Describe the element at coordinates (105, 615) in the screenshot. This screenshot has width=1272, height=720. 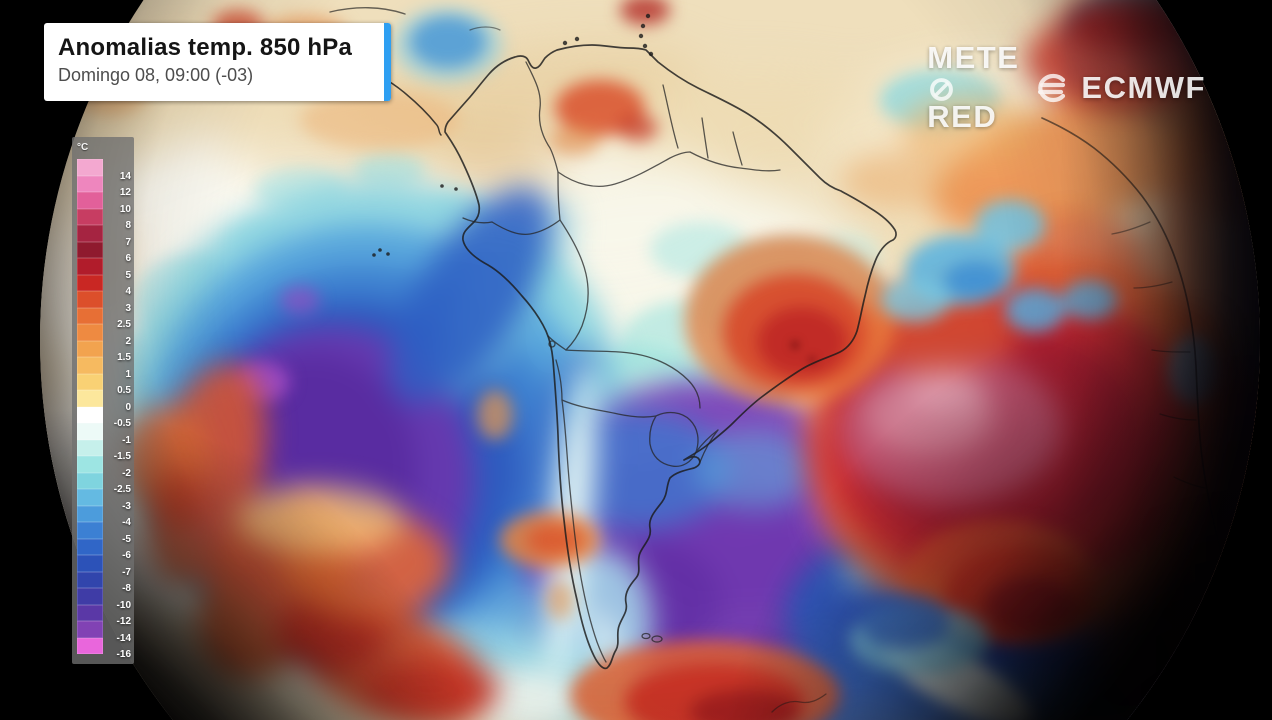
I see `legend-entry: -12` at that location.